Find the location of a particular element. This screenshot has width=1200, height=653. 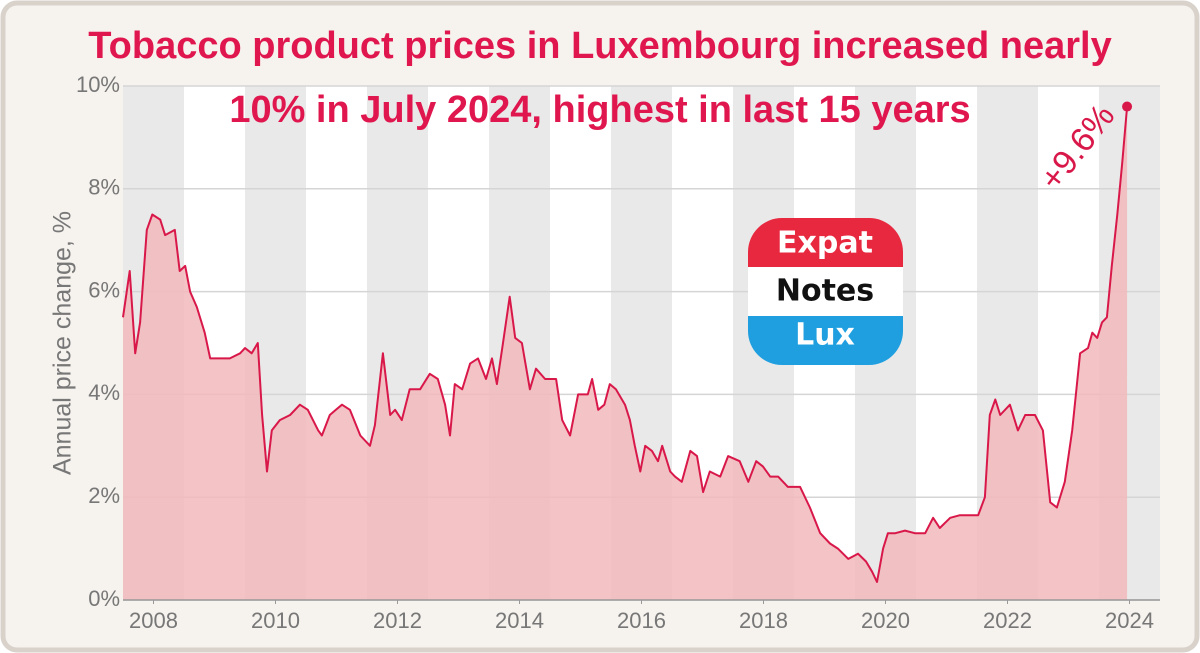

x-tick-label: 2024 is located at coordinates (1129, 620).